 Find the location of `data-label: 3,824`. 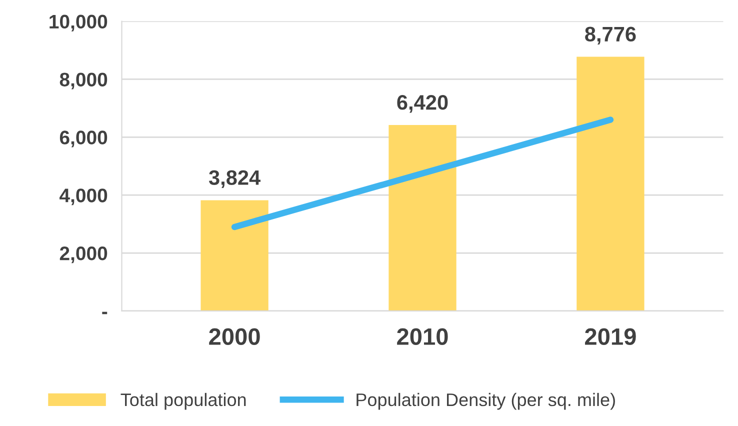

data-label: 3,824 is located at coordinates (234, 179).